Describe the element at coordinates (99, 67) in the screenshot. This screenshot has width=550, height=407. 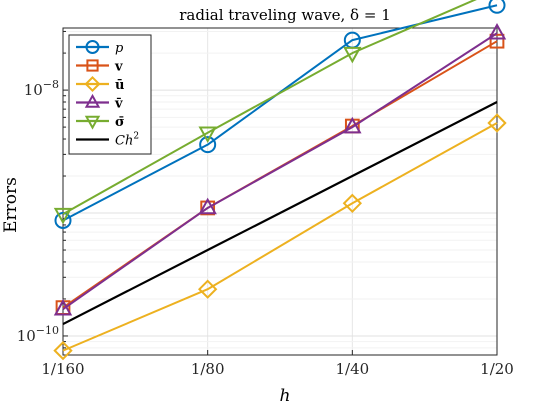
I see `legend-item: v` at that location.